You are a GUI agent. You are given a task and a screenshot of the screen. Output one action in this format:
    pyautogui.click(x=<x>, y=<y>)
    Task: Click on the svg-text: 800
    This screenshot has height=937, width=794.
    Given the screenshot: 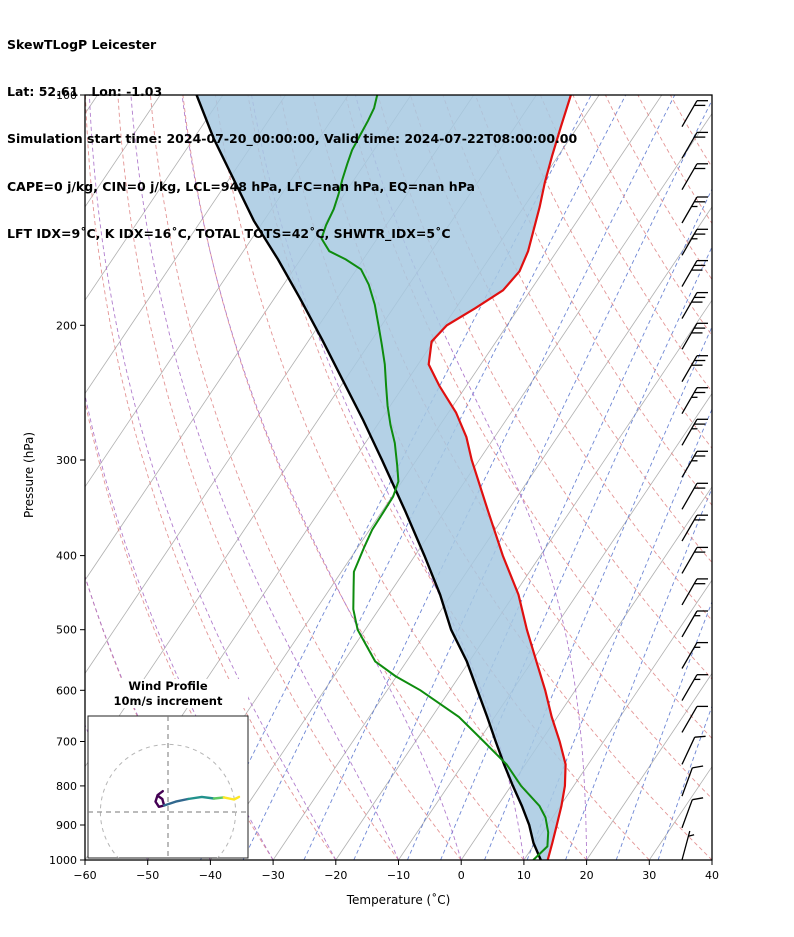 What is the action you would take?
    pyautogui.click(x=66, y=786)
    